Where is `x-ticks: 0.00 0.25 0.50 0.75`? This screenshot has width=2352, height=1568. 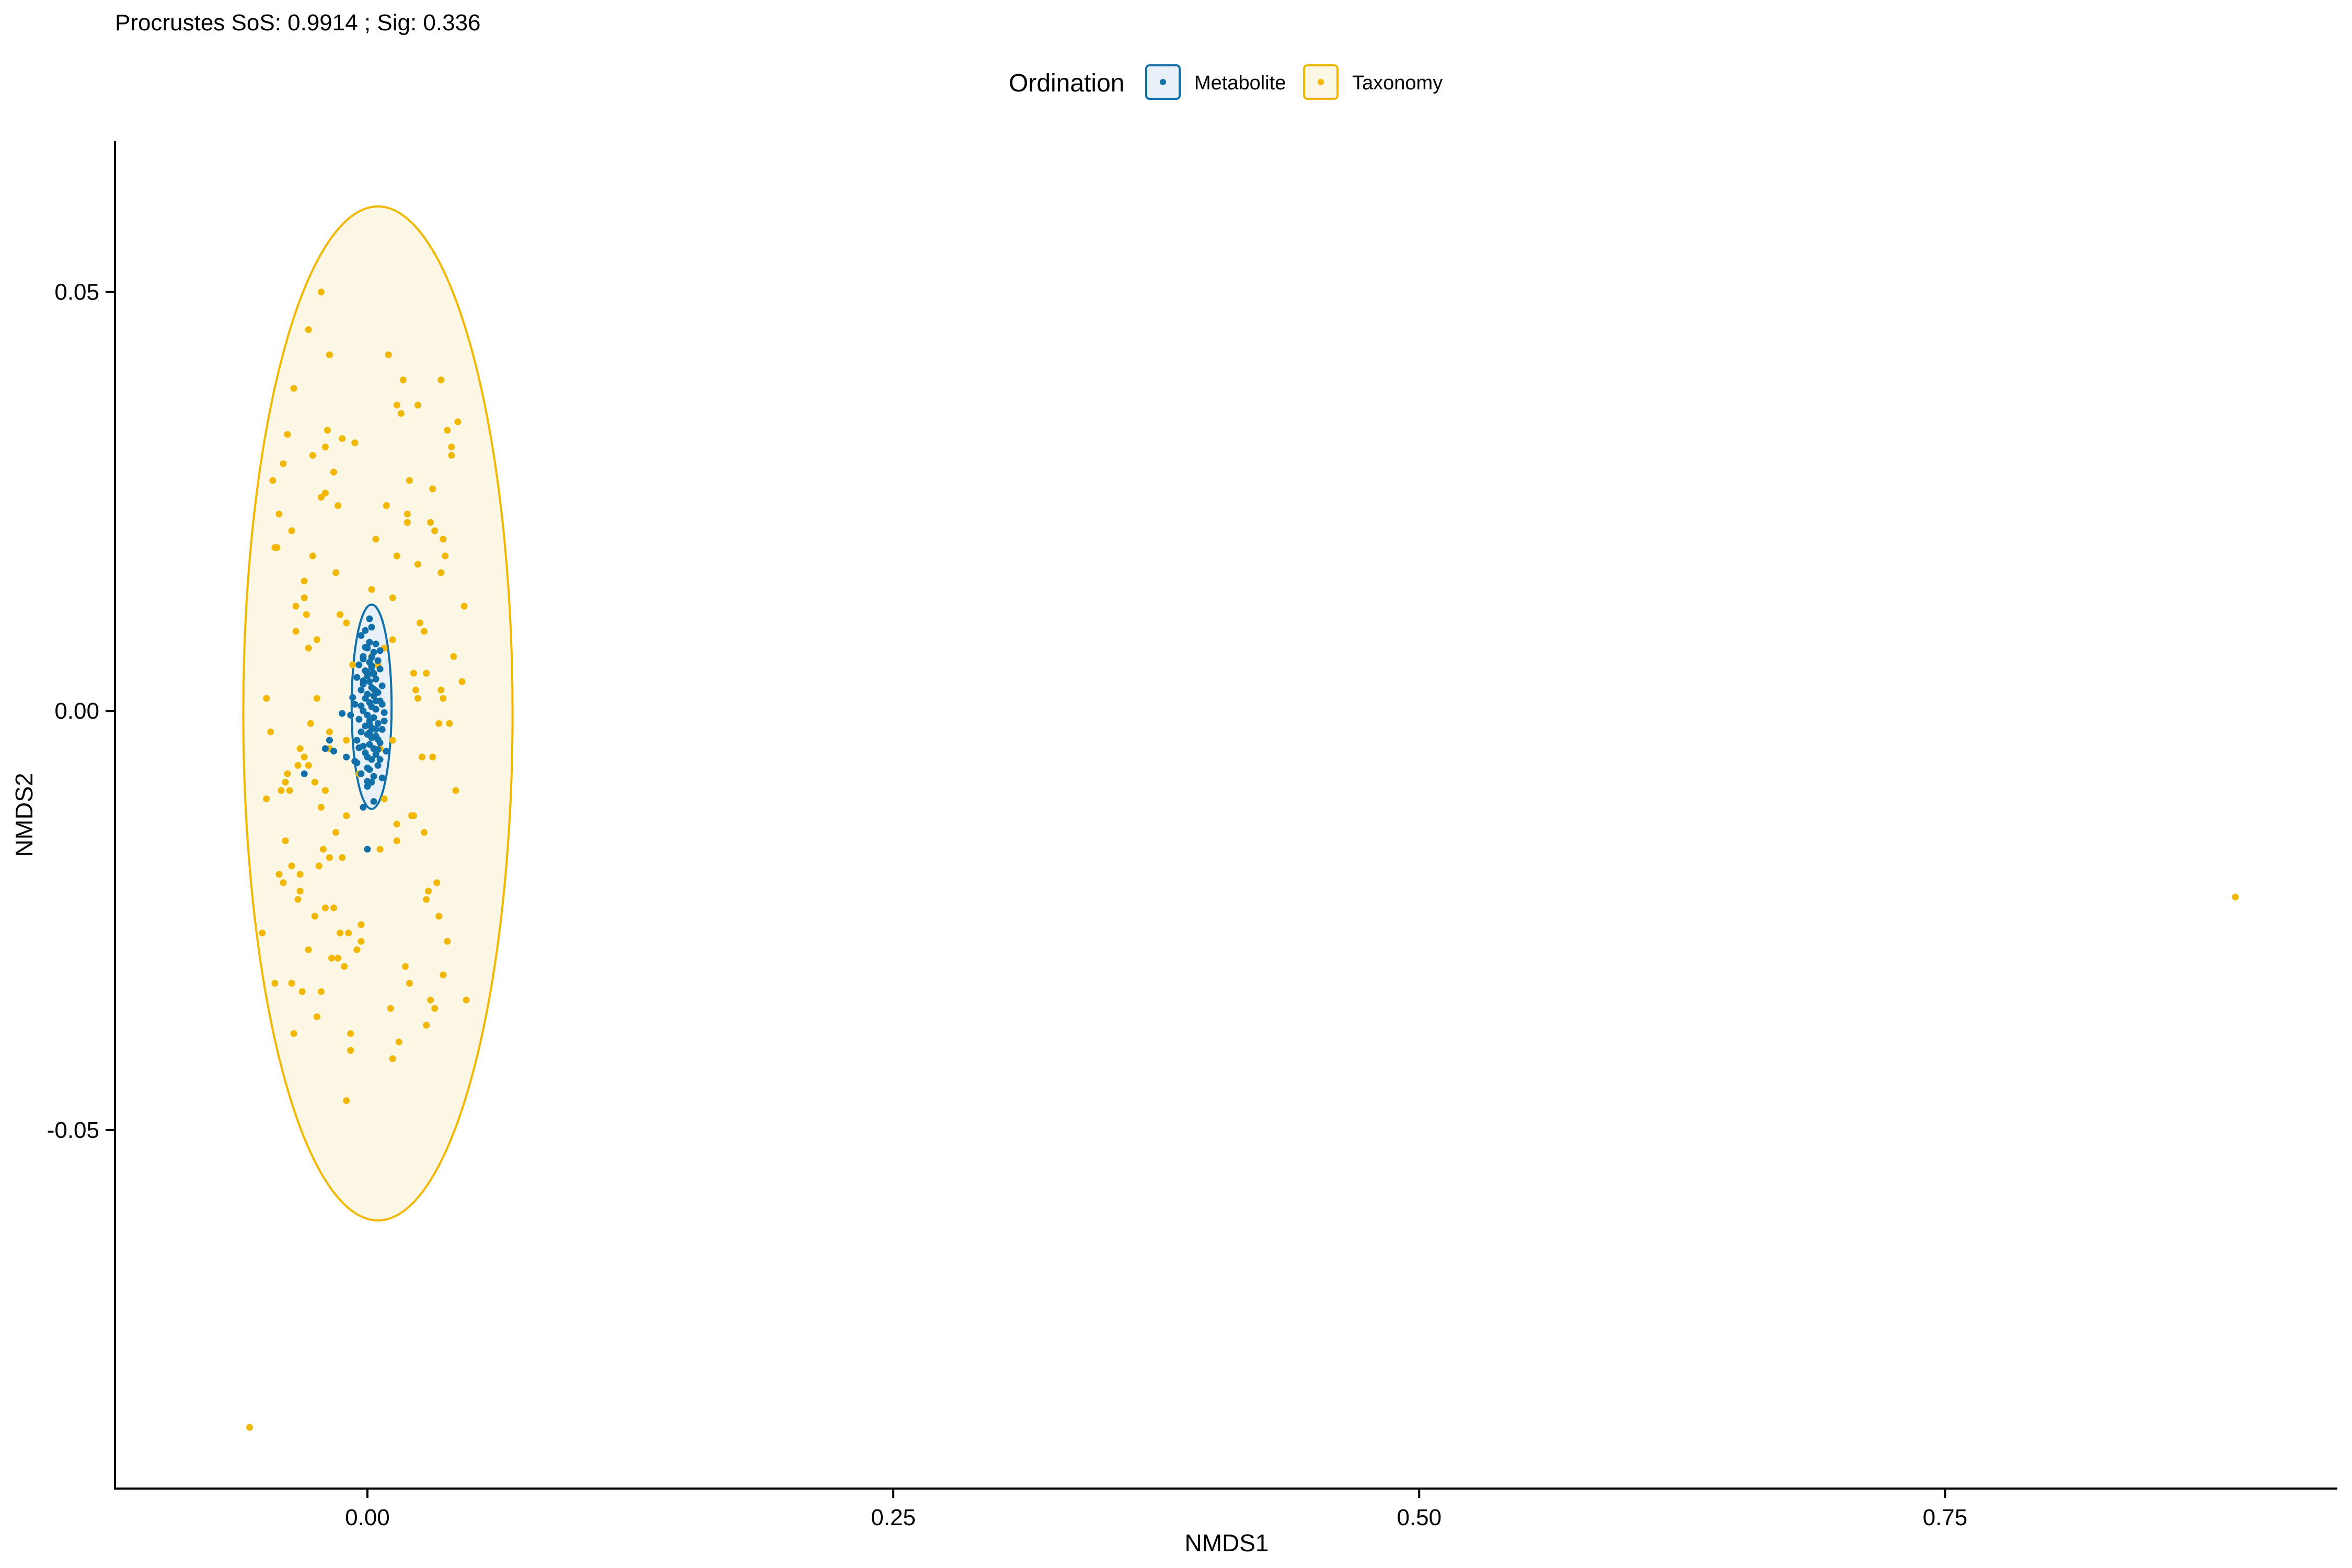 x-ticks: 0.00 0.25 0.50 0.75 is located at coordinates (1156, 1509).